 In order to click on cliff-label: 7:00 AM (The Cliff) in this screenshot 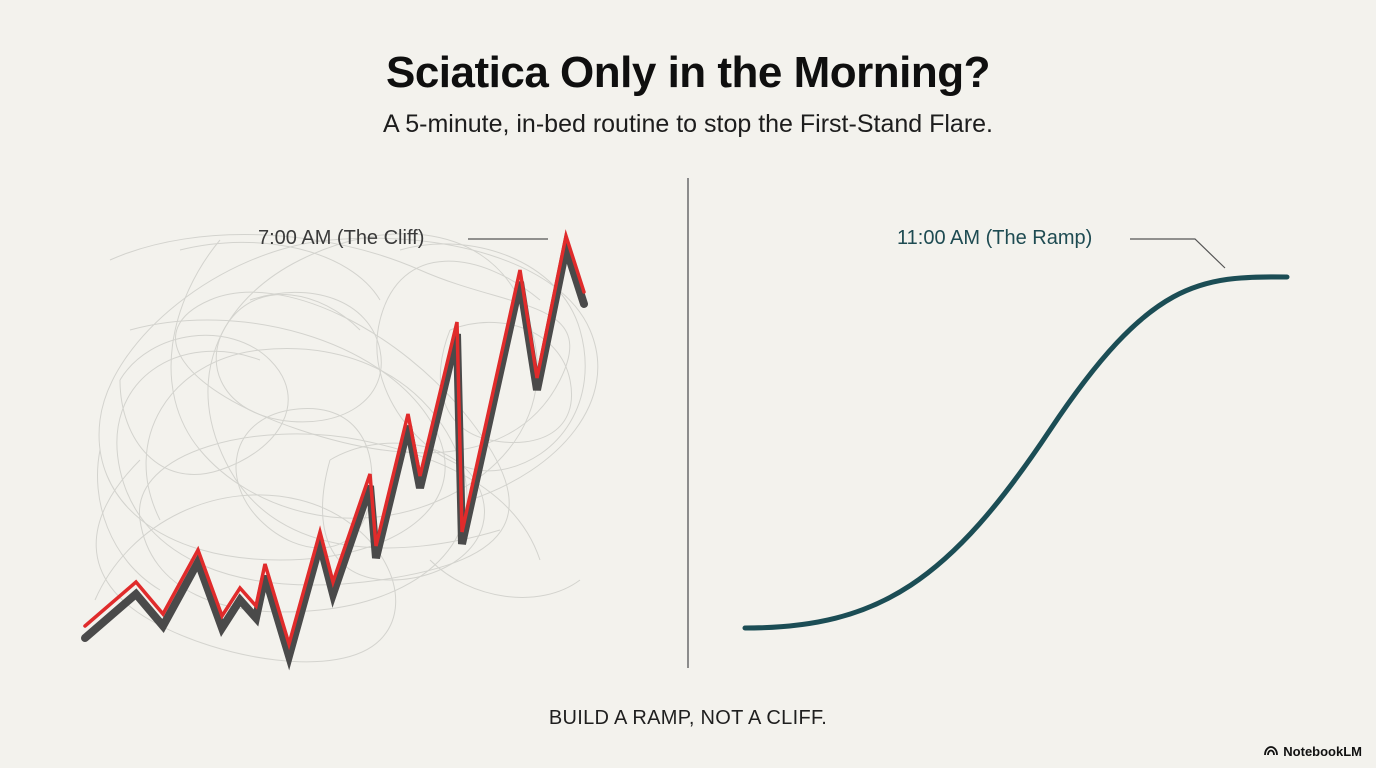, I will do `click(341, 238)`.